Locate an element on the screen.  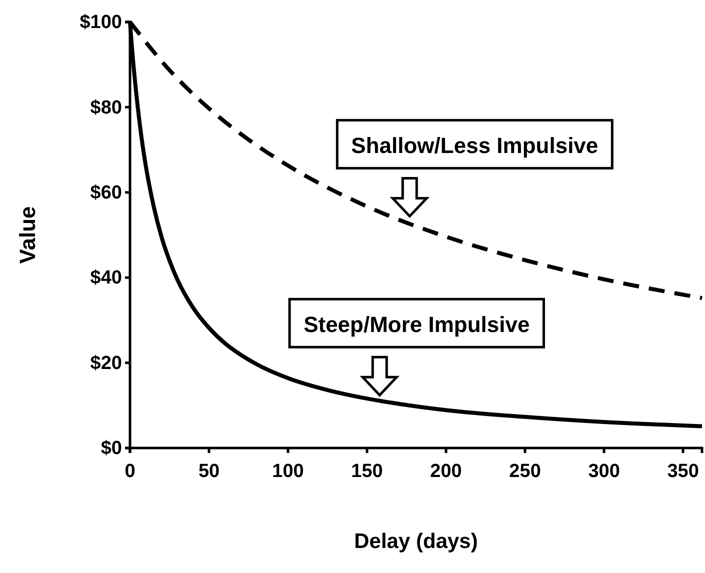
annotation: Steep/More Impulsive is located at coordinates (417, 325).